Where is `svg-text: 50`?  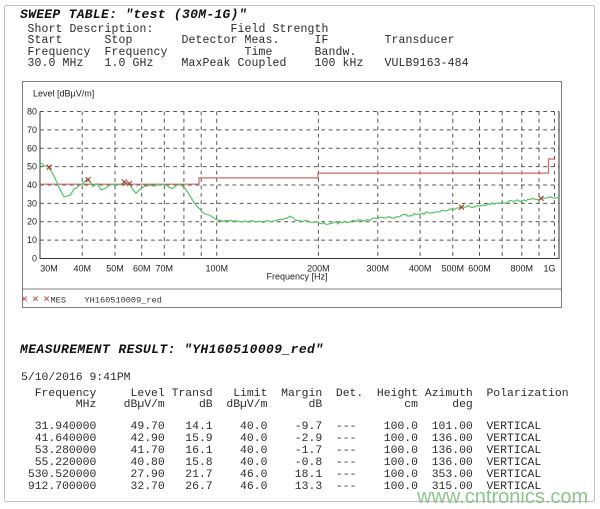
svg-text: 50 is located at coordinates (32, 166).